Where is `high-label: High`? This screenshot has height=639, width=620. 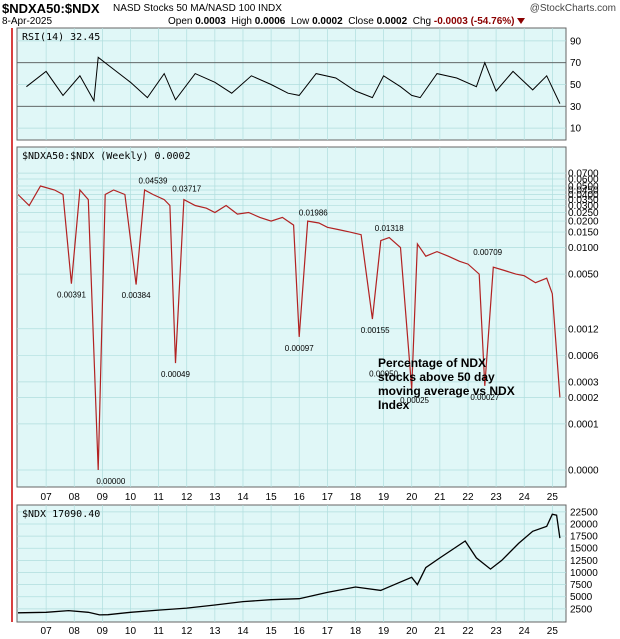 high-label: High is located at coordinates (241, 21).